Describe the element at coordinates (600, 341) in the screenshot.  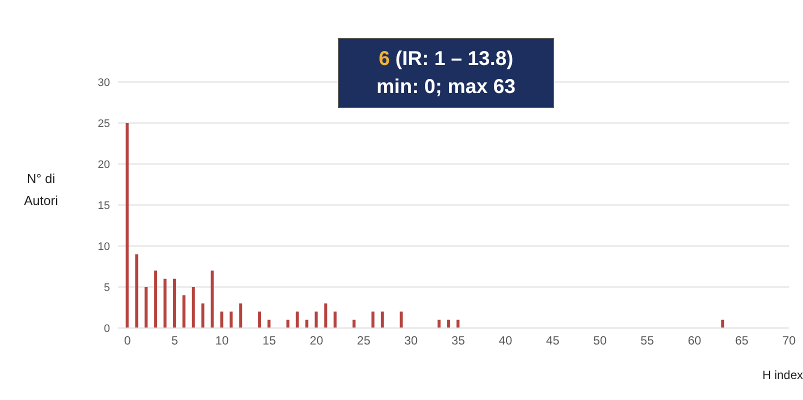
I see `x-tick-label: 50` at that location.